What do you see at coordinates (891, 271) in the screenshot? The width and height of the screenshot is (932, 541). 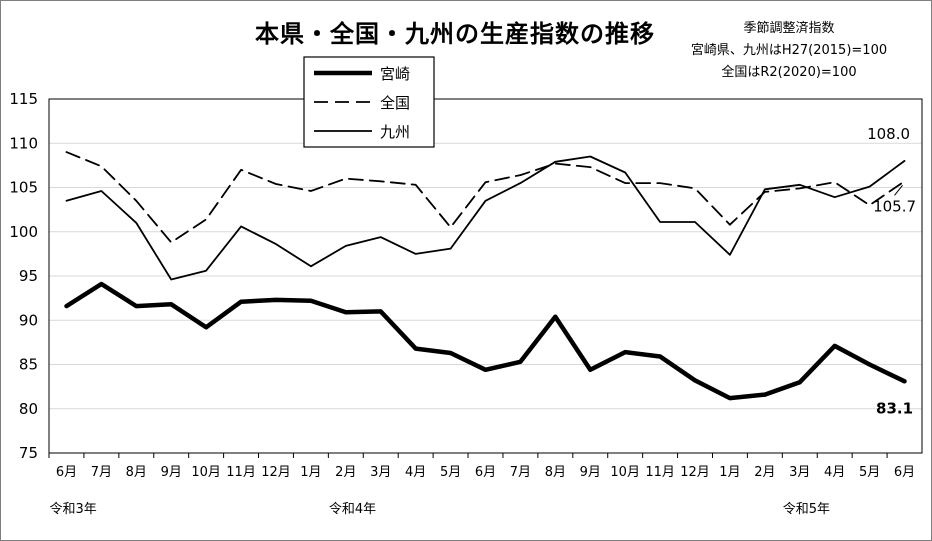 I see `data-labels: 108.0 105.7 83.1` at bounding box center [891, 271].